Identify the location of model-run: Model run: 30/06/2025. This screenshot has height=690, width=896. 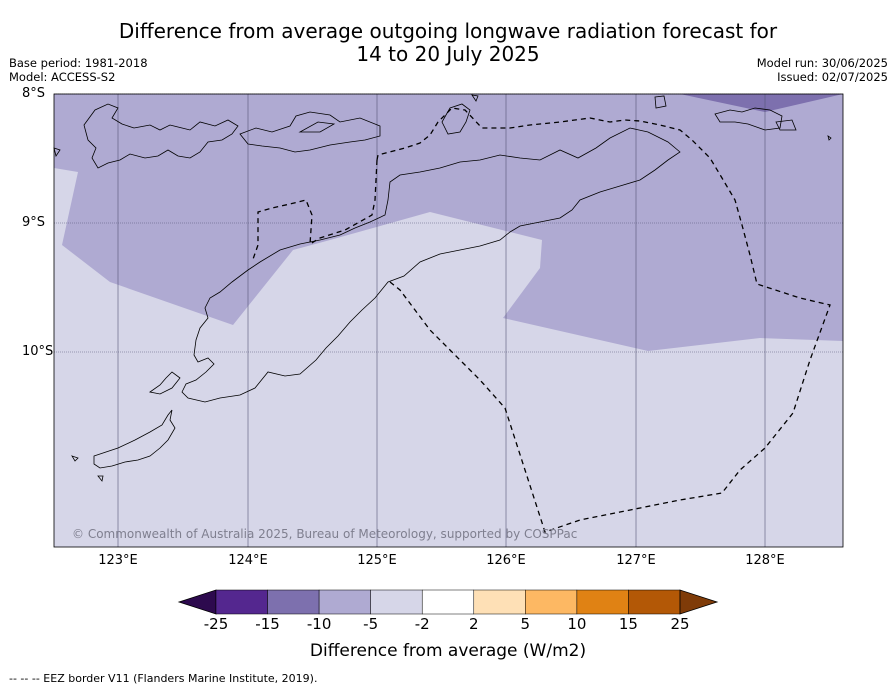
(822, 63).